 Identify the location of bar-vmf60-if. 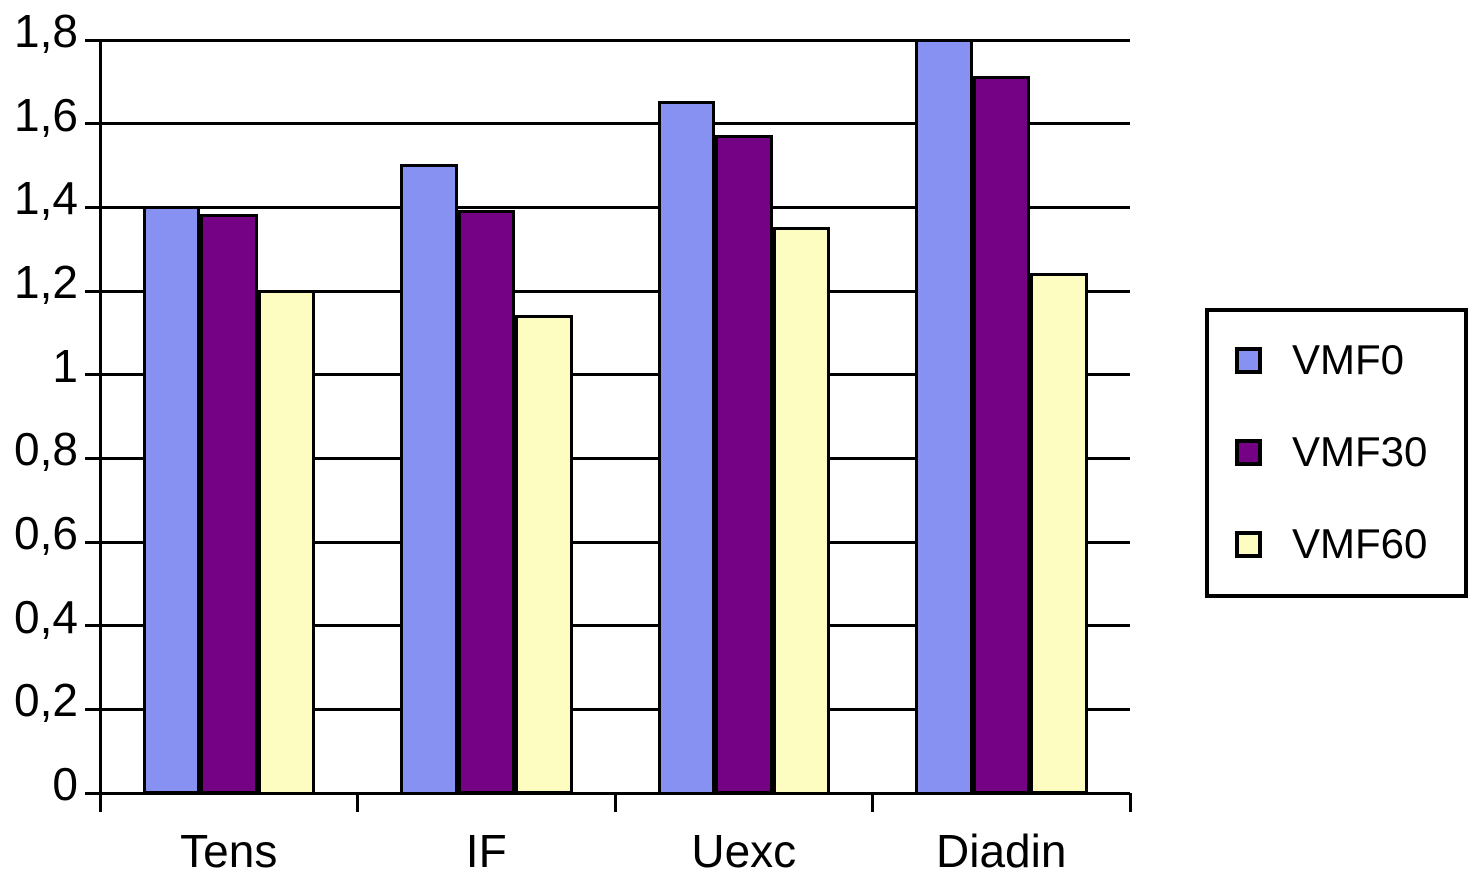
(544, 554).